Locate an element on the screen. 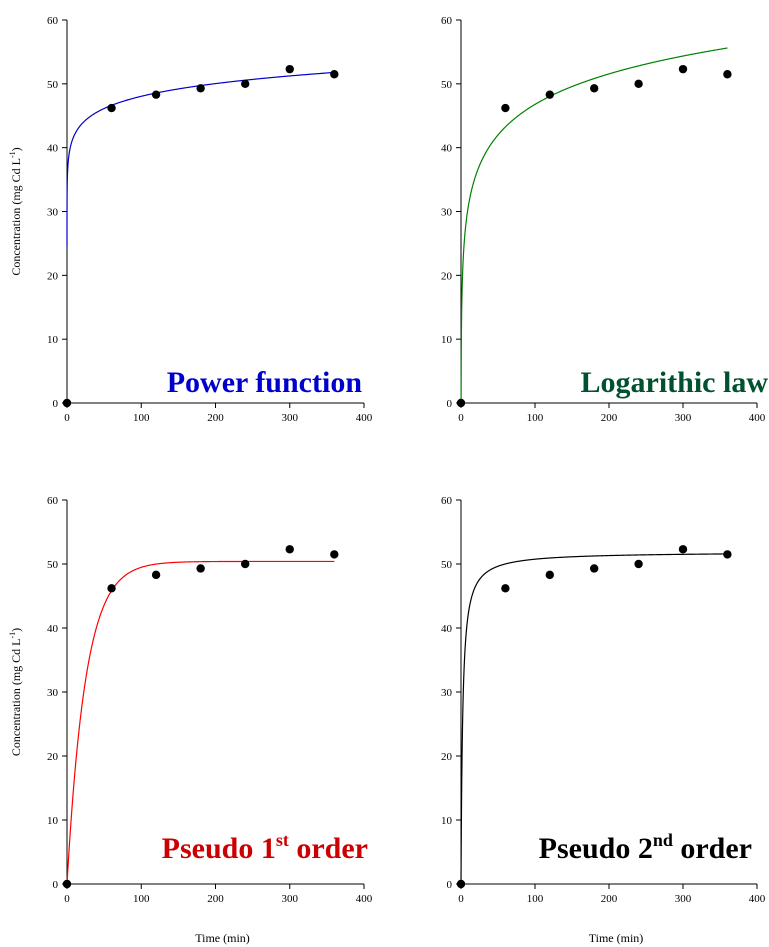 The width and height of the screenshot is (769, 947). panel-title: Pseudo 1st order is located at coordinates (265, 847).